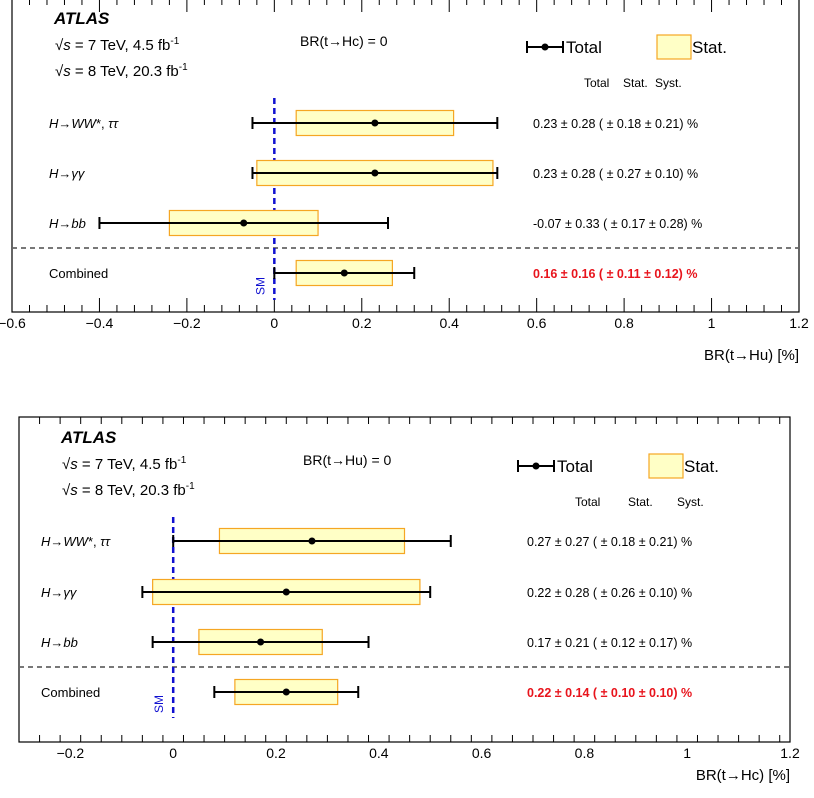  What do you see at coordinates (615, 274) in the screenshot?
I see `combined-summary: 0.16 ± 0.16 ( ± 0.11 ± 0.12) %` at bounding box center [615, 274].